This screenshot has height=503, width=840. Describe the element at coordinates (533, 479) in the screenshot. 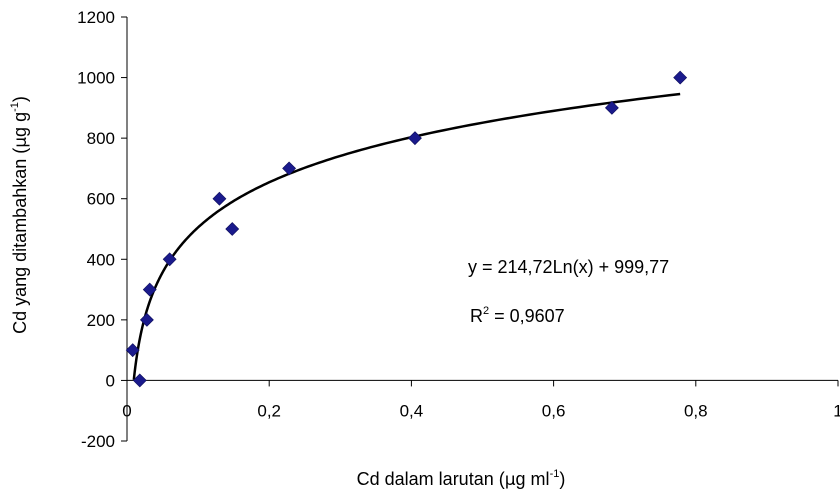

I see `x-axis-title-unit: g ml` at that location.